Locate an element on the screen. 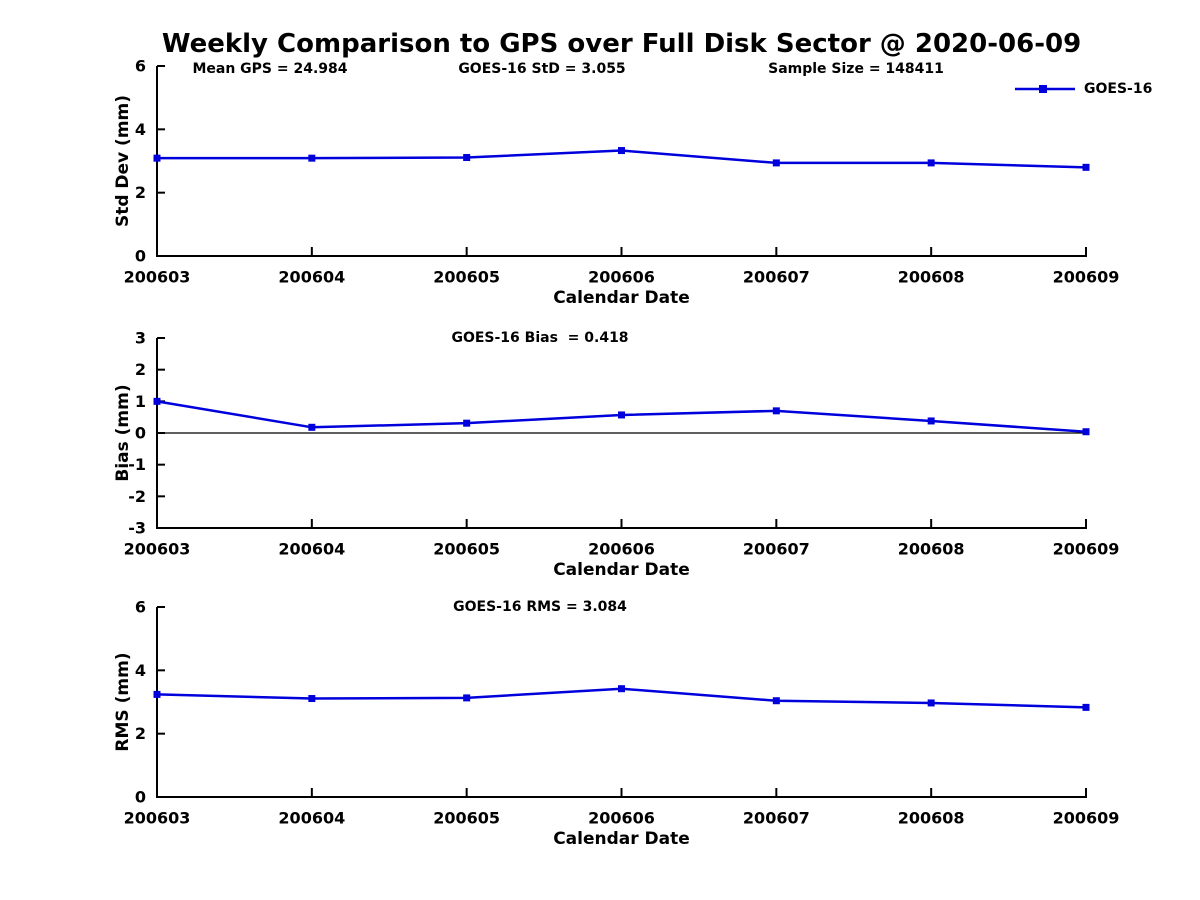  annotation: GOES-16 Bias = 0.418 is located at coordinates (539, 338).